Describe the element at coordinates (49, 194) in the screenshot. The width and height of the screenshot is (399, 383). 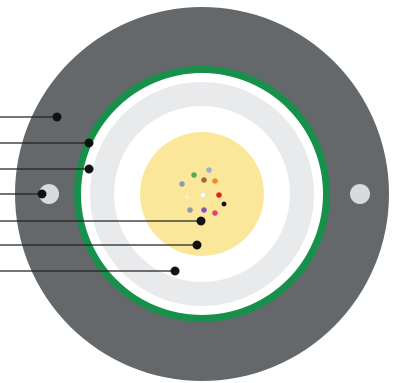
I see `strength-member-left` at that location.